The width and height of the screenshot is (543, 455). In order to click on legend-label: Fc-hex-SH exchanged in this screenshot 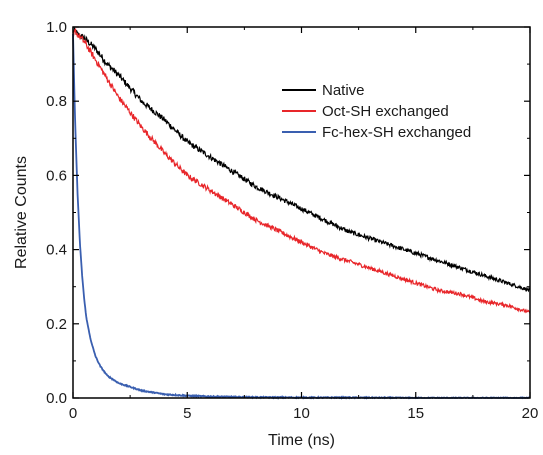, I will do `click(396, 132)`.